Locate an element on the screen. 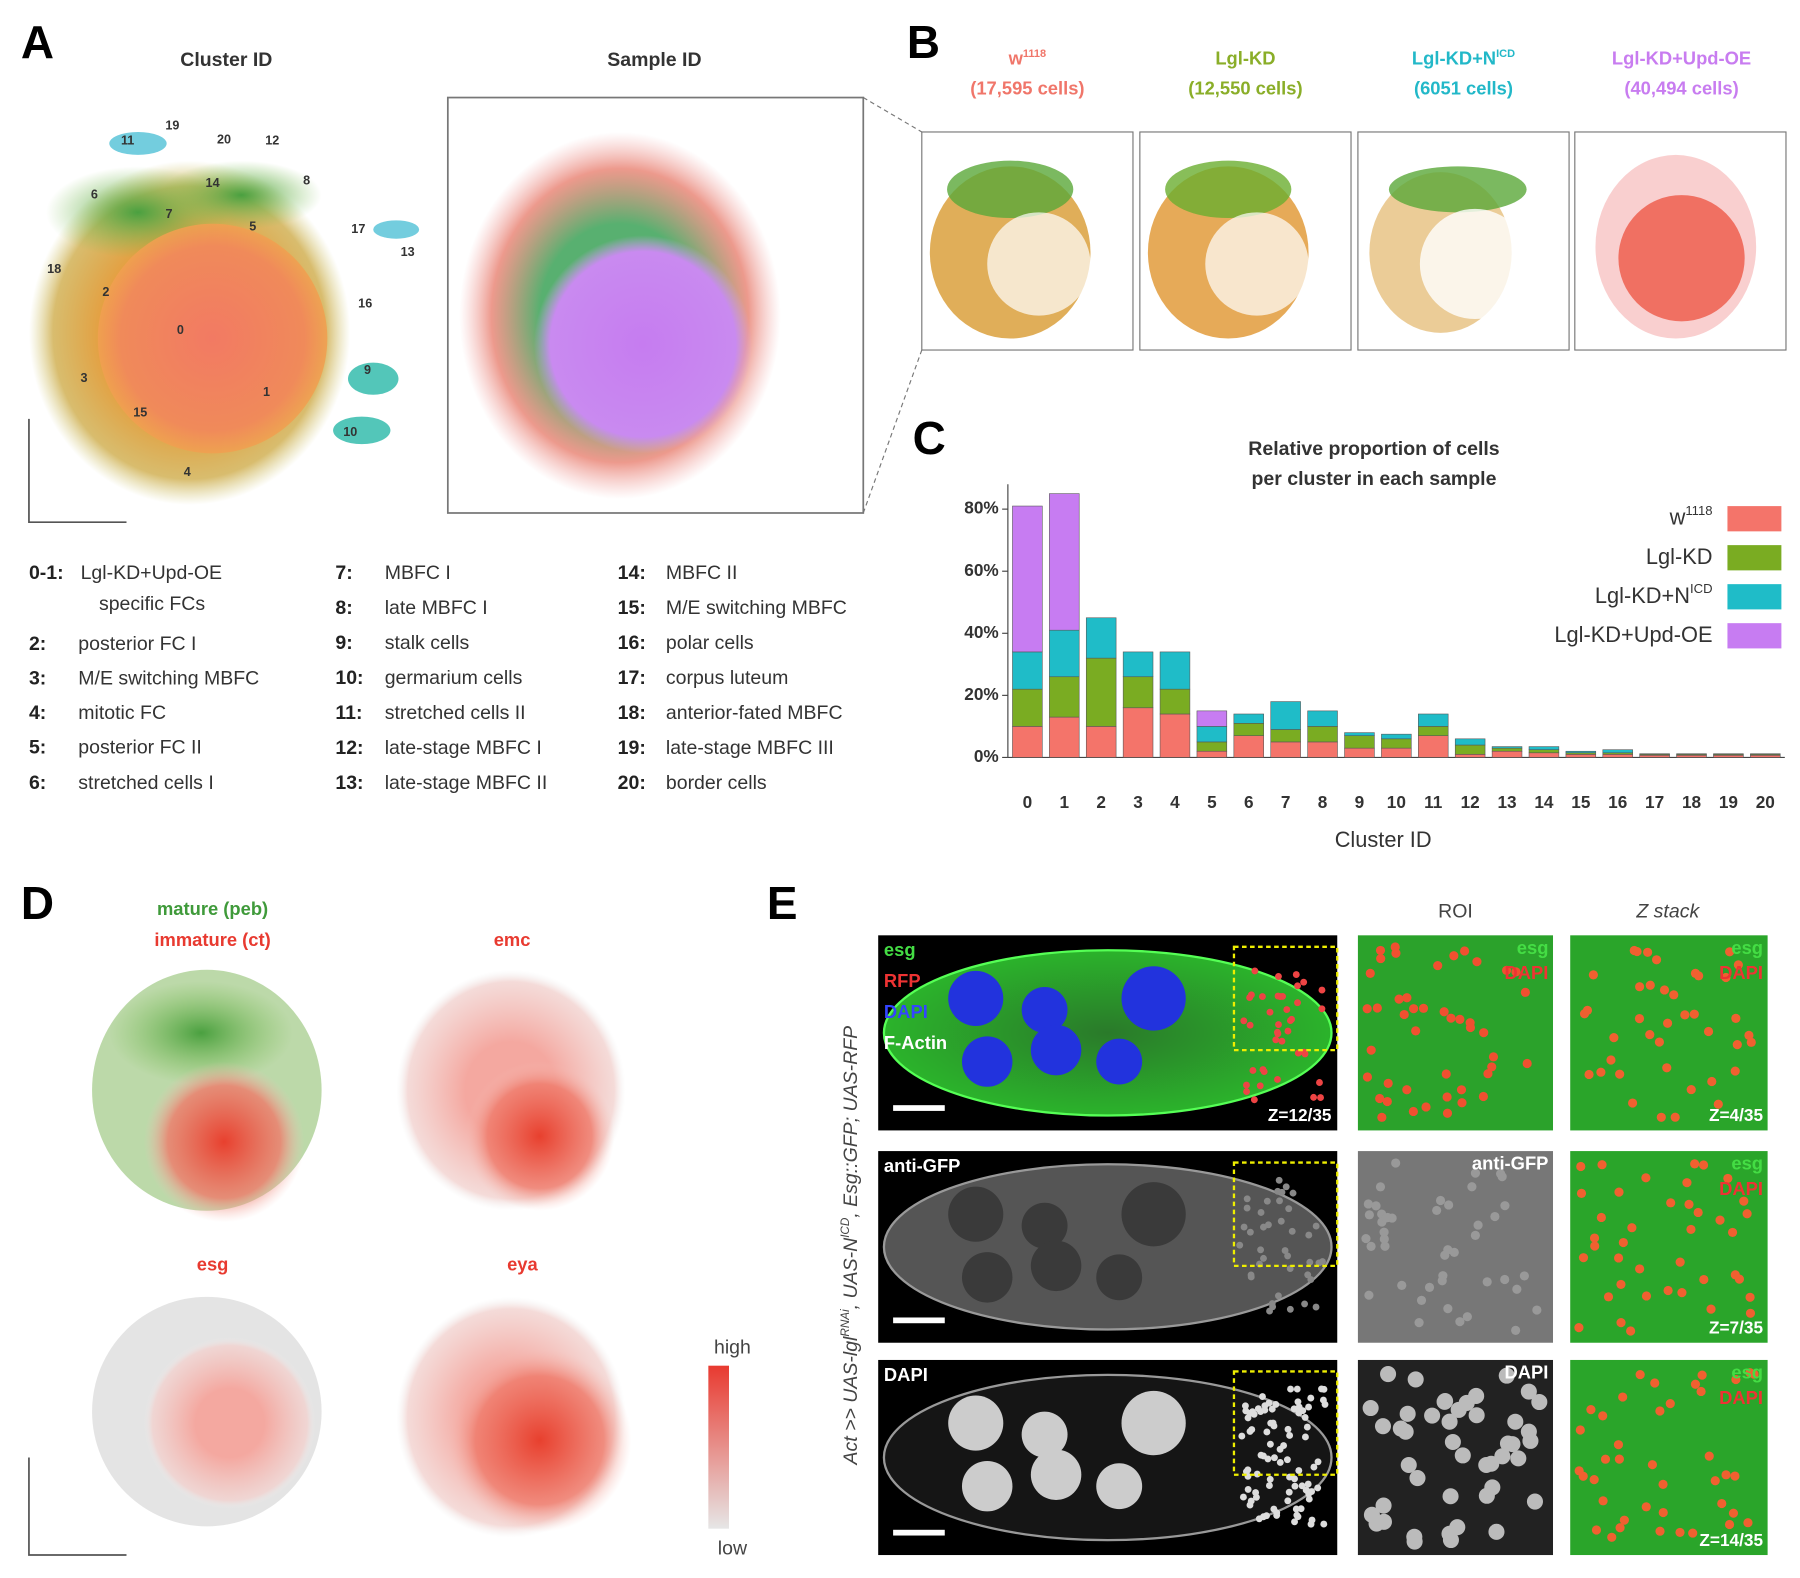 The width and height of the screenshot is (1800, 1578). x-tick-label: 2 is located at coordinates (1101, 802).